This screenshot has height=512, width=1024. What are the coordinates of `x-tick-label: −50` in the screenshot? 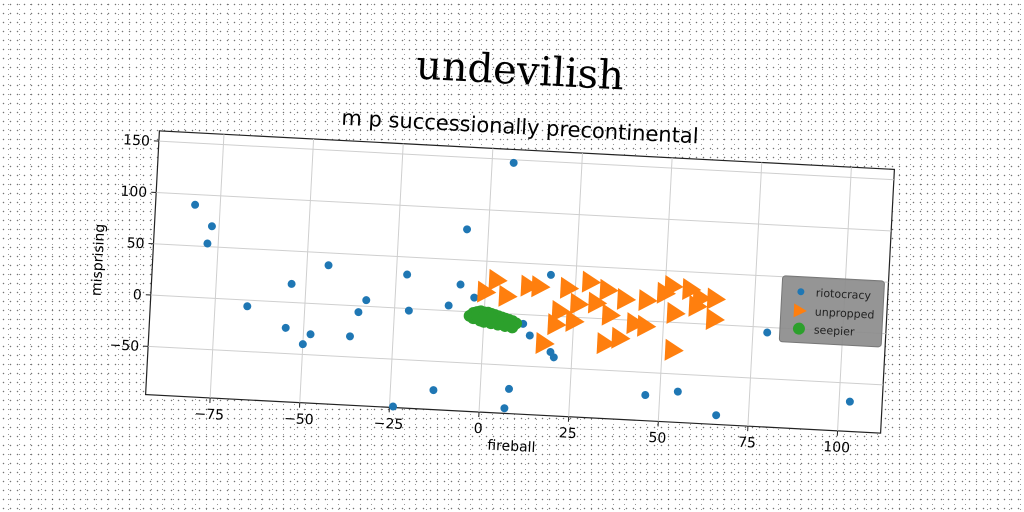 It's located at (299, 420).